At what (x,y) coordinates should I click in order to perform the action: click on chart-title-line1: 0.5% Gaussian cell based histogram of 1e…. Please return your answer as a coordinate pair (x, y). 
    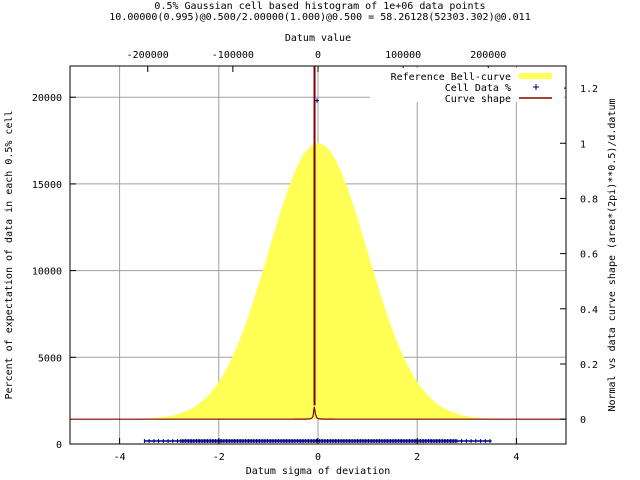
    Looking at the image, I should click on (319, 6).